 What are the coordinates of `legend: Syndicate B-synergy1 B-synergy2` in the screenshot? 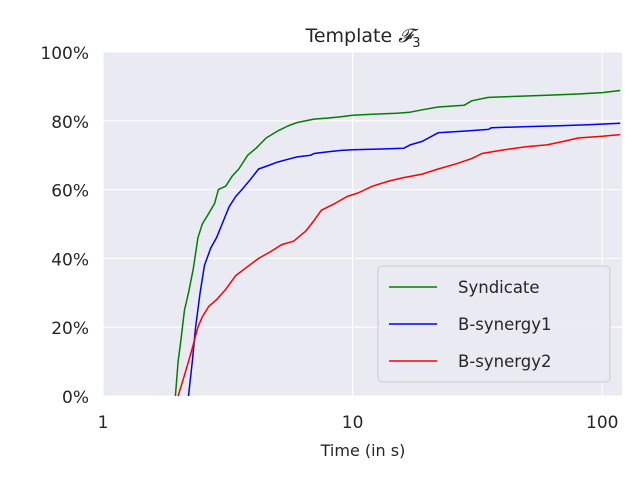 It's located at (494, 324).